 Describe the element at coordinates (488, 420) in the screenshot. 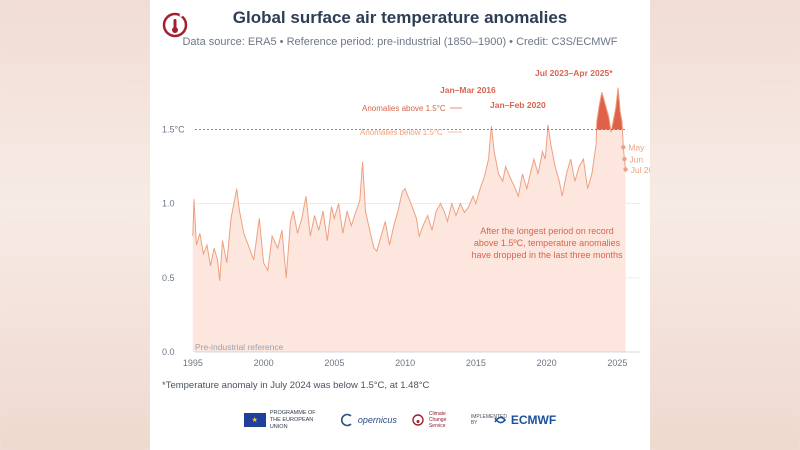

I see `ecmwf-implemented-text: IMPLEMENTED BY` at that location.